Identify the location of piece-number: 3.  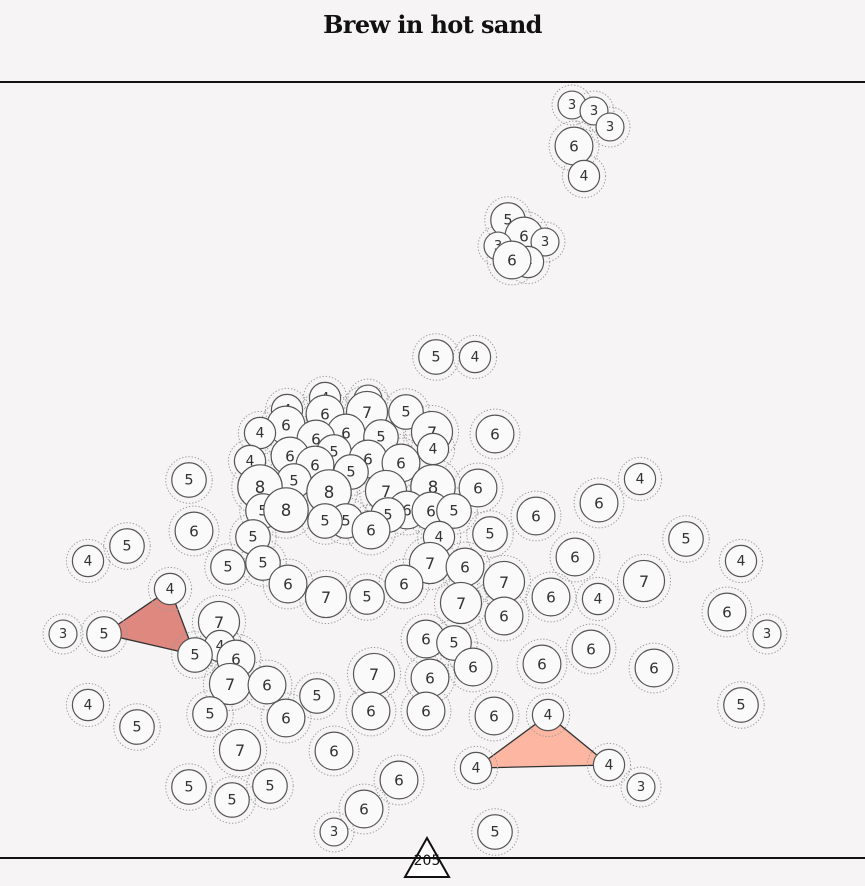
(767, 634).